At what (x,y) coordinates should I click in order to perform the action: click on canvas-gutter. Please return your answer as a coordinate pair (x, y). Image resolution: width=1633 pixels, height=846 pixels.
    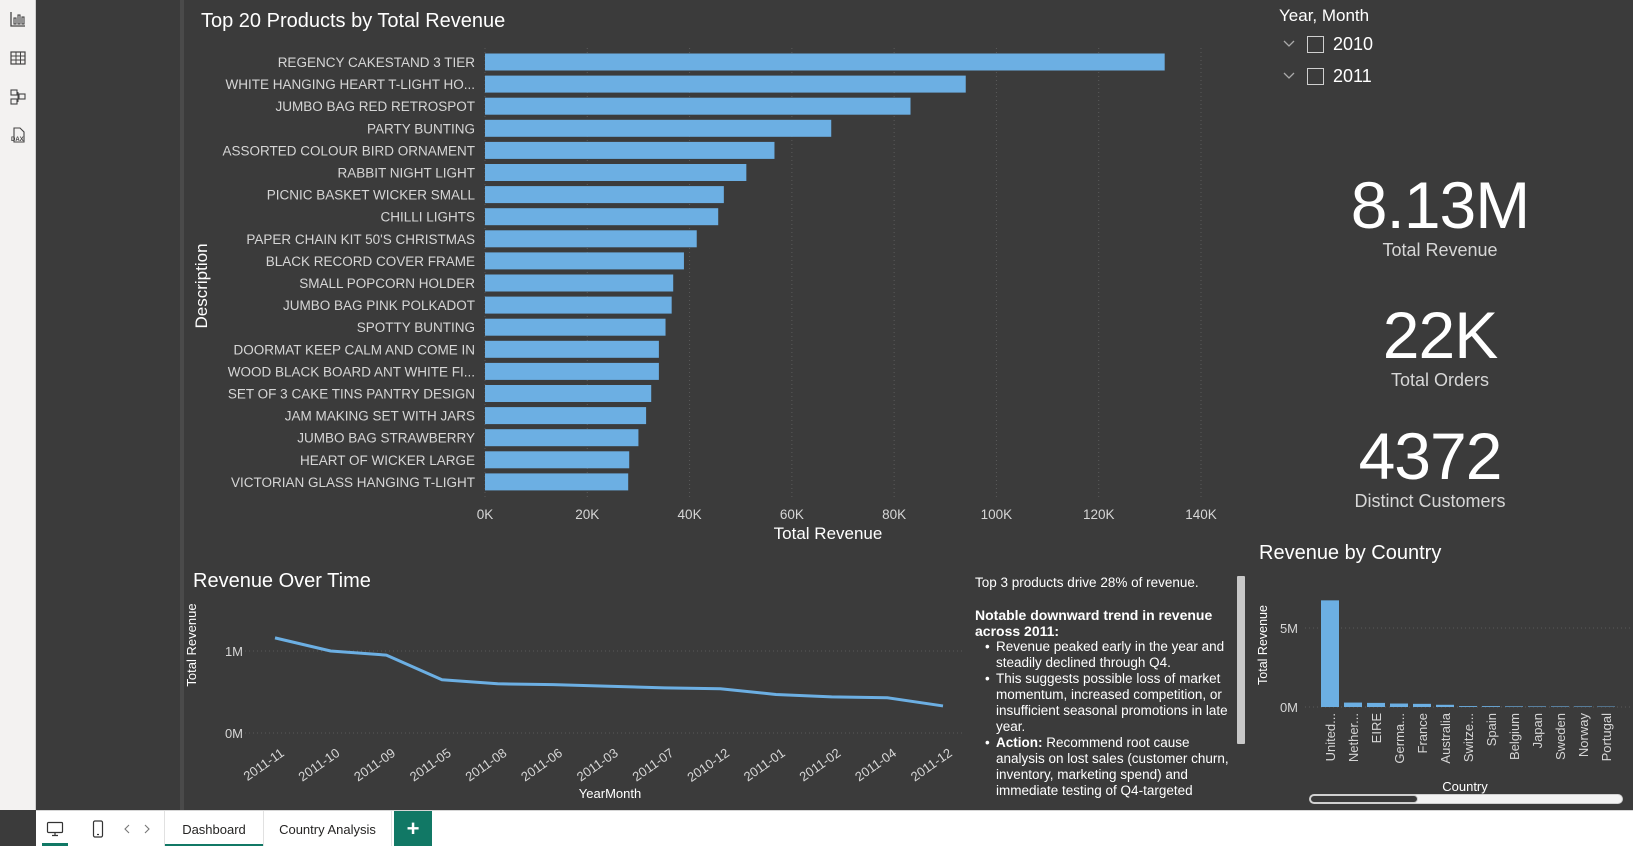
    Looking at the image, I should click on (108, 405).